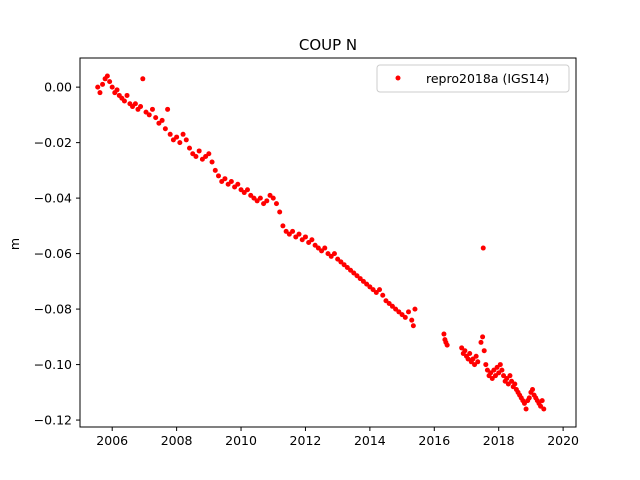  Describe the element at coordinates (499, 440) in the screenshot. I see `x-tick-label: 2018` at that location.